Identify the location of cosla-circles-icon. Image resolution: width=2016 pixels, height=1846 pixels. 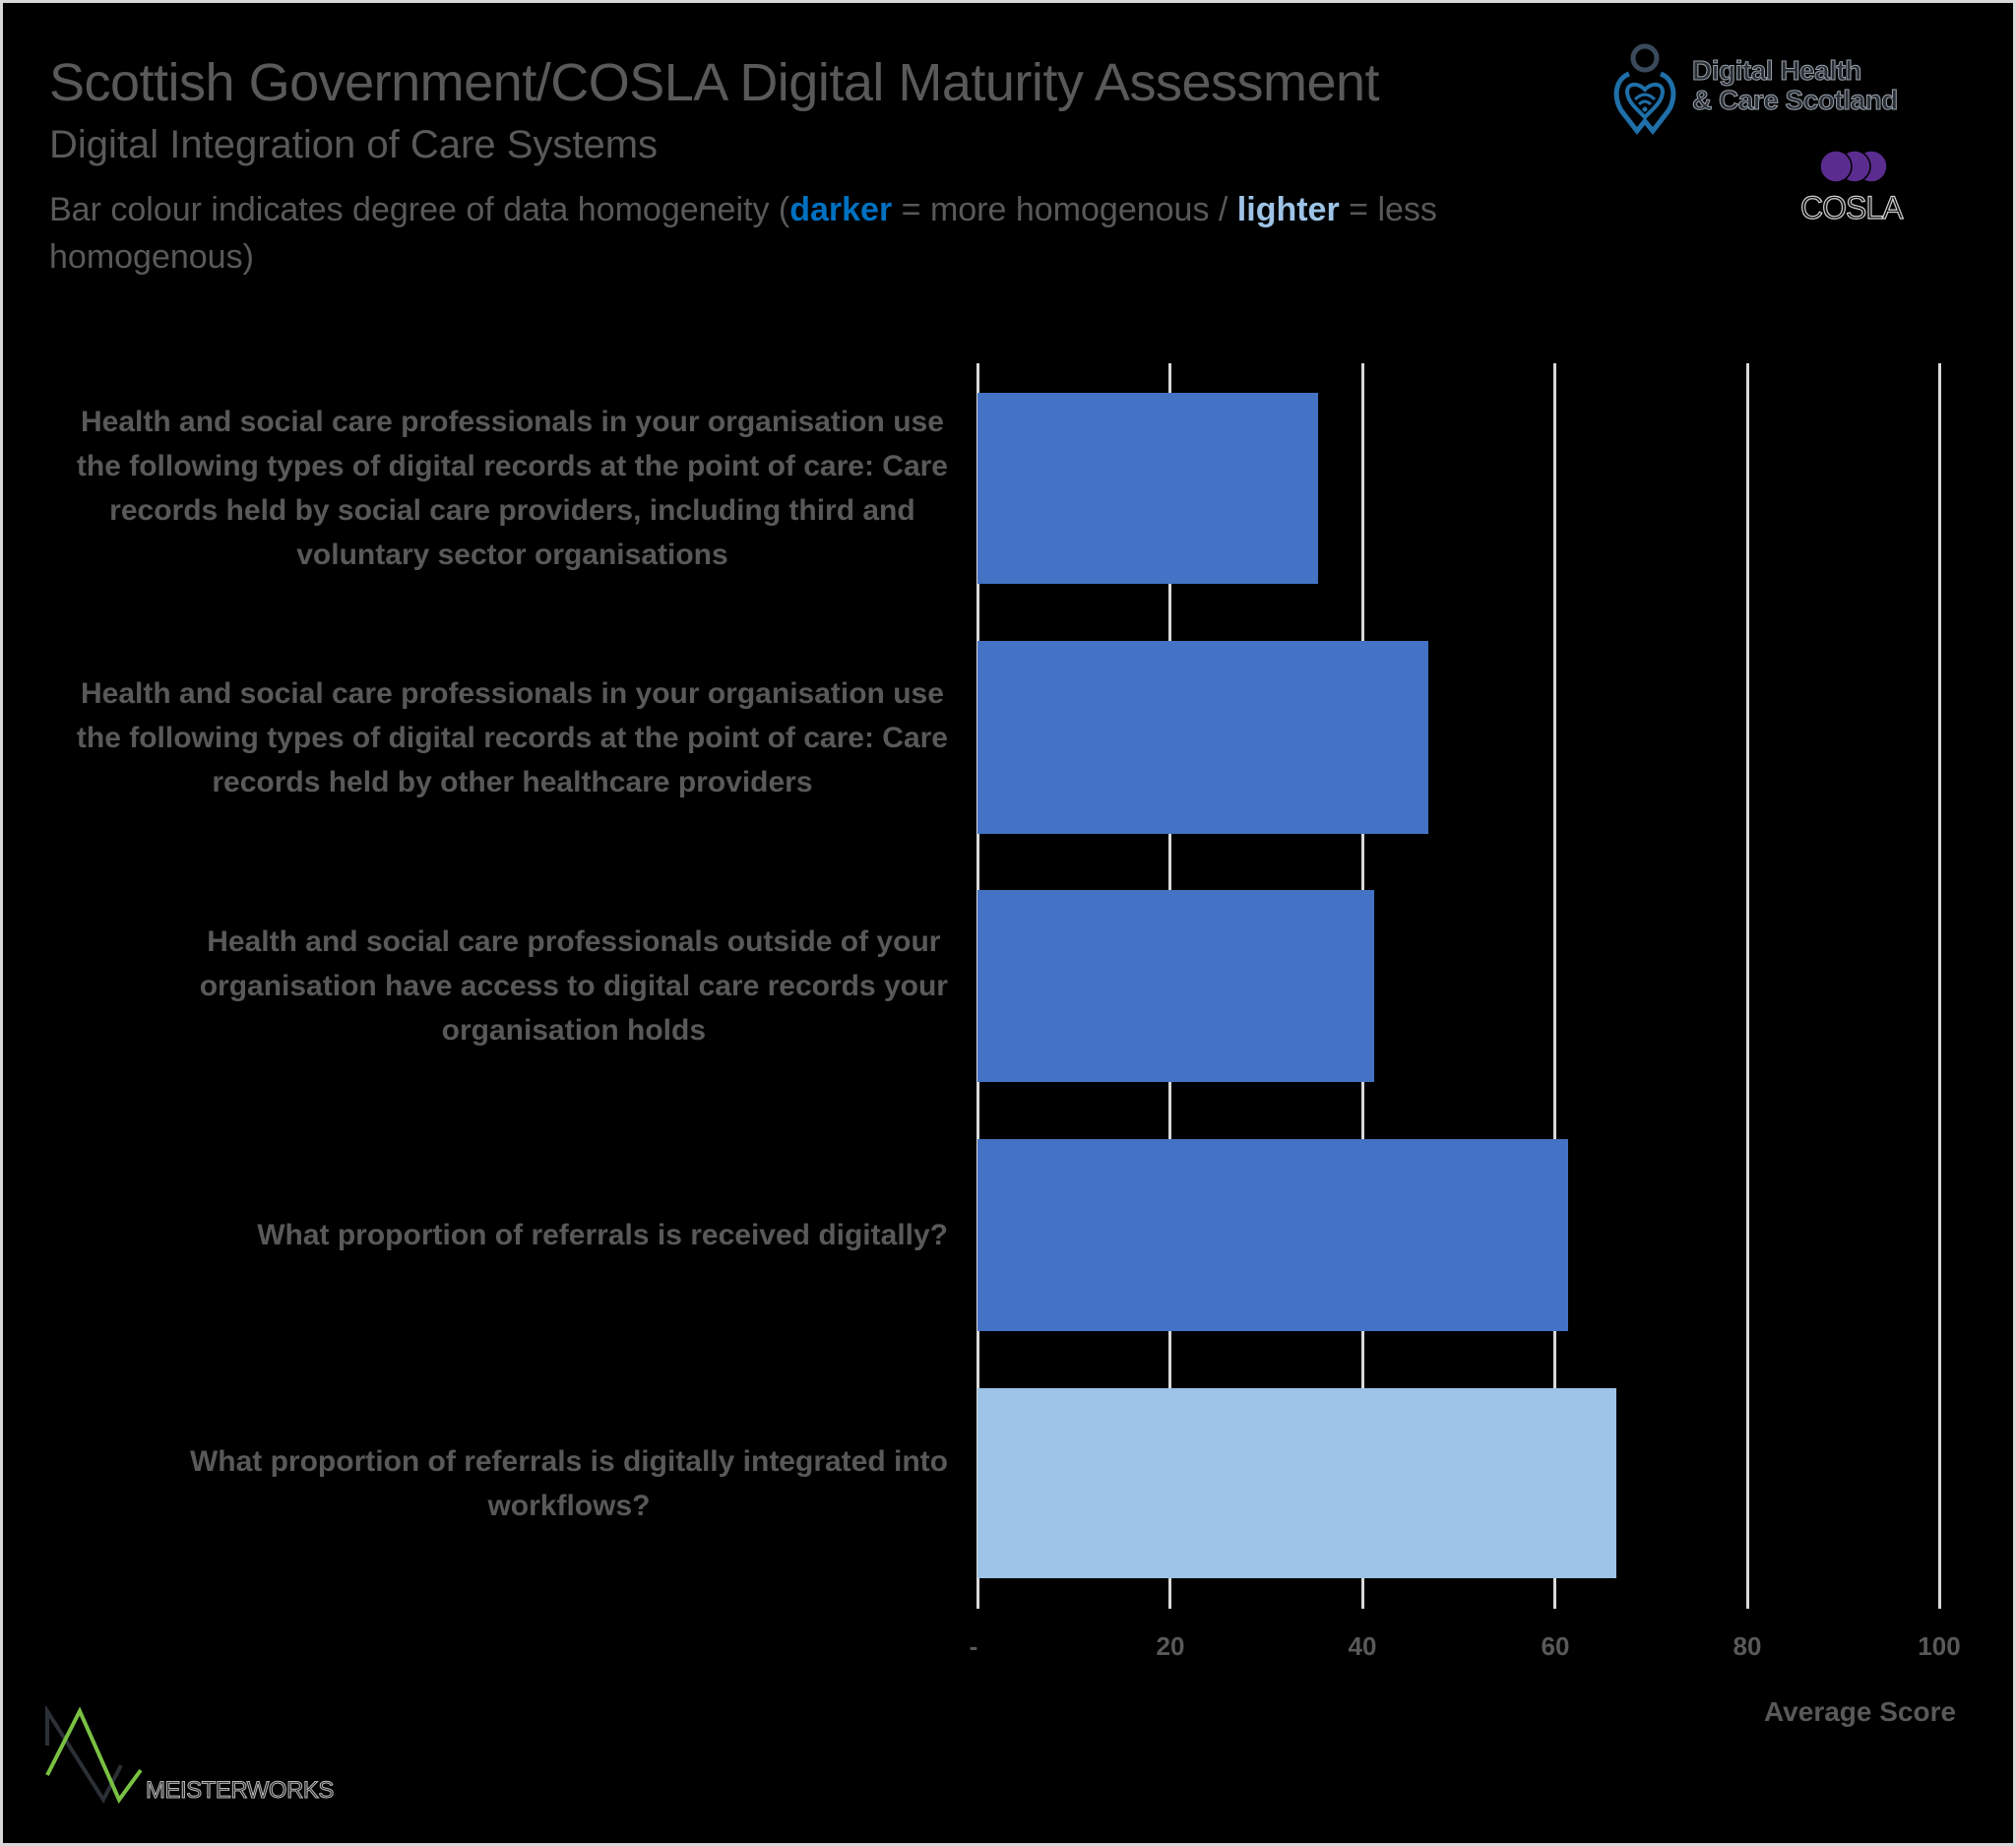
(1853, 166).